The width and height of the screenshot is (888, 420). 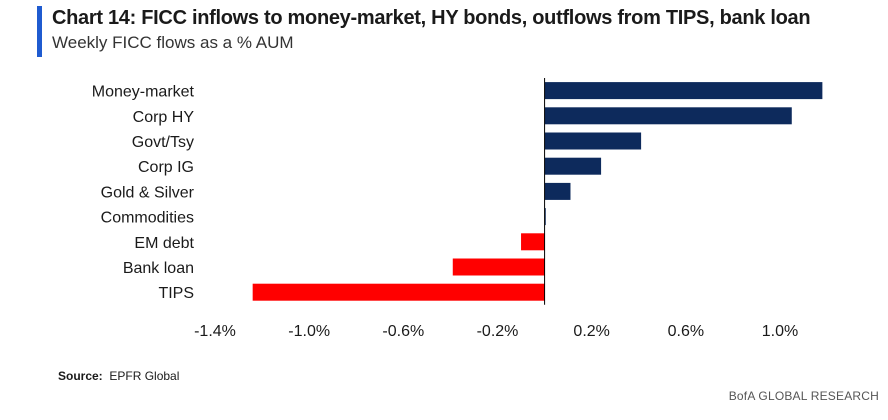 What do you see at coordinates (573, 166) in the screenshot?
I see `bar-corp-ig` at bounding box center [573, 166].